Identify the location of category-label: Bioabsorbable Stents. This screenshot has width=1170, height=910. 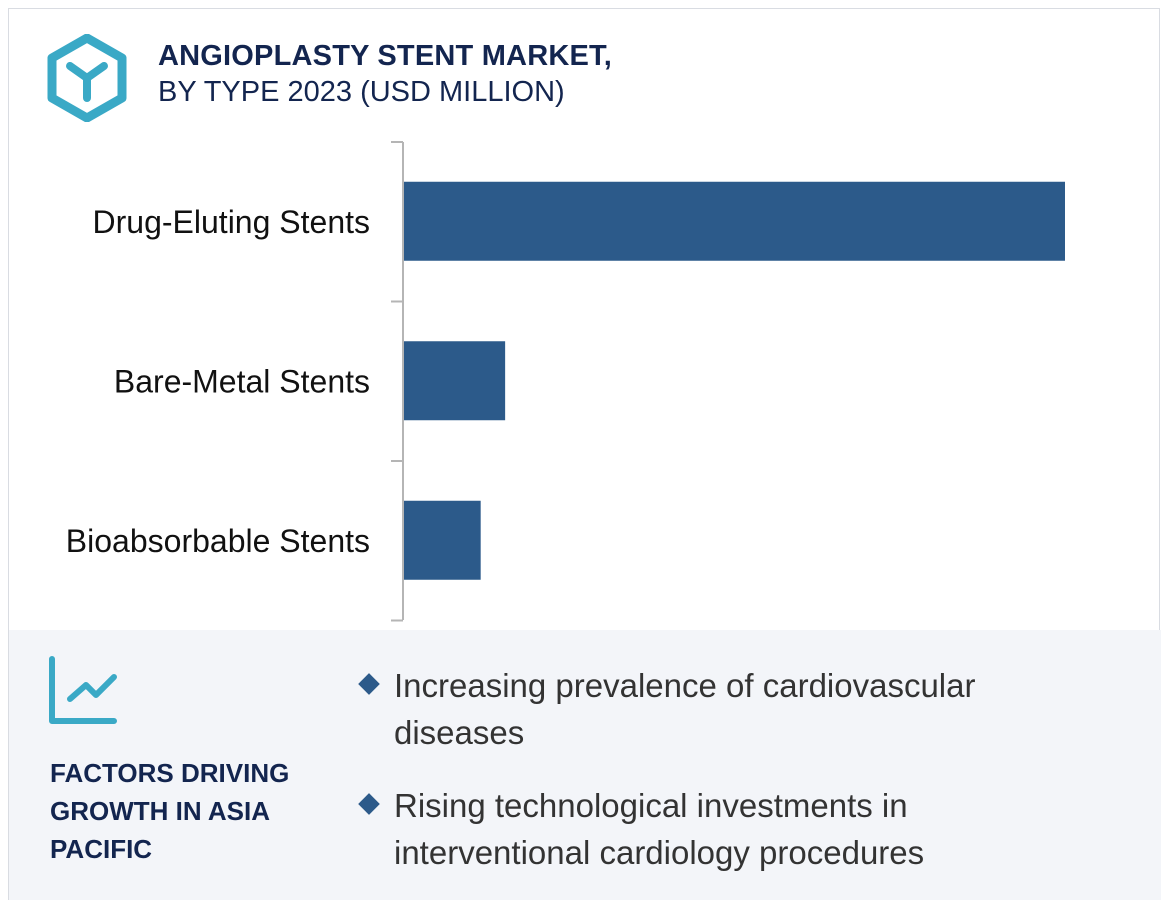
(218, 541).